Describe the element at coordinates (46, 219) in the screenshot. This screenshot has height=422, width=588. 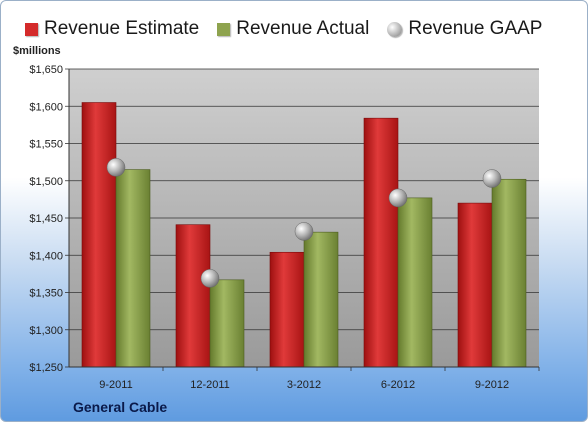
I see `y-tick-label: $1,450` at that location.